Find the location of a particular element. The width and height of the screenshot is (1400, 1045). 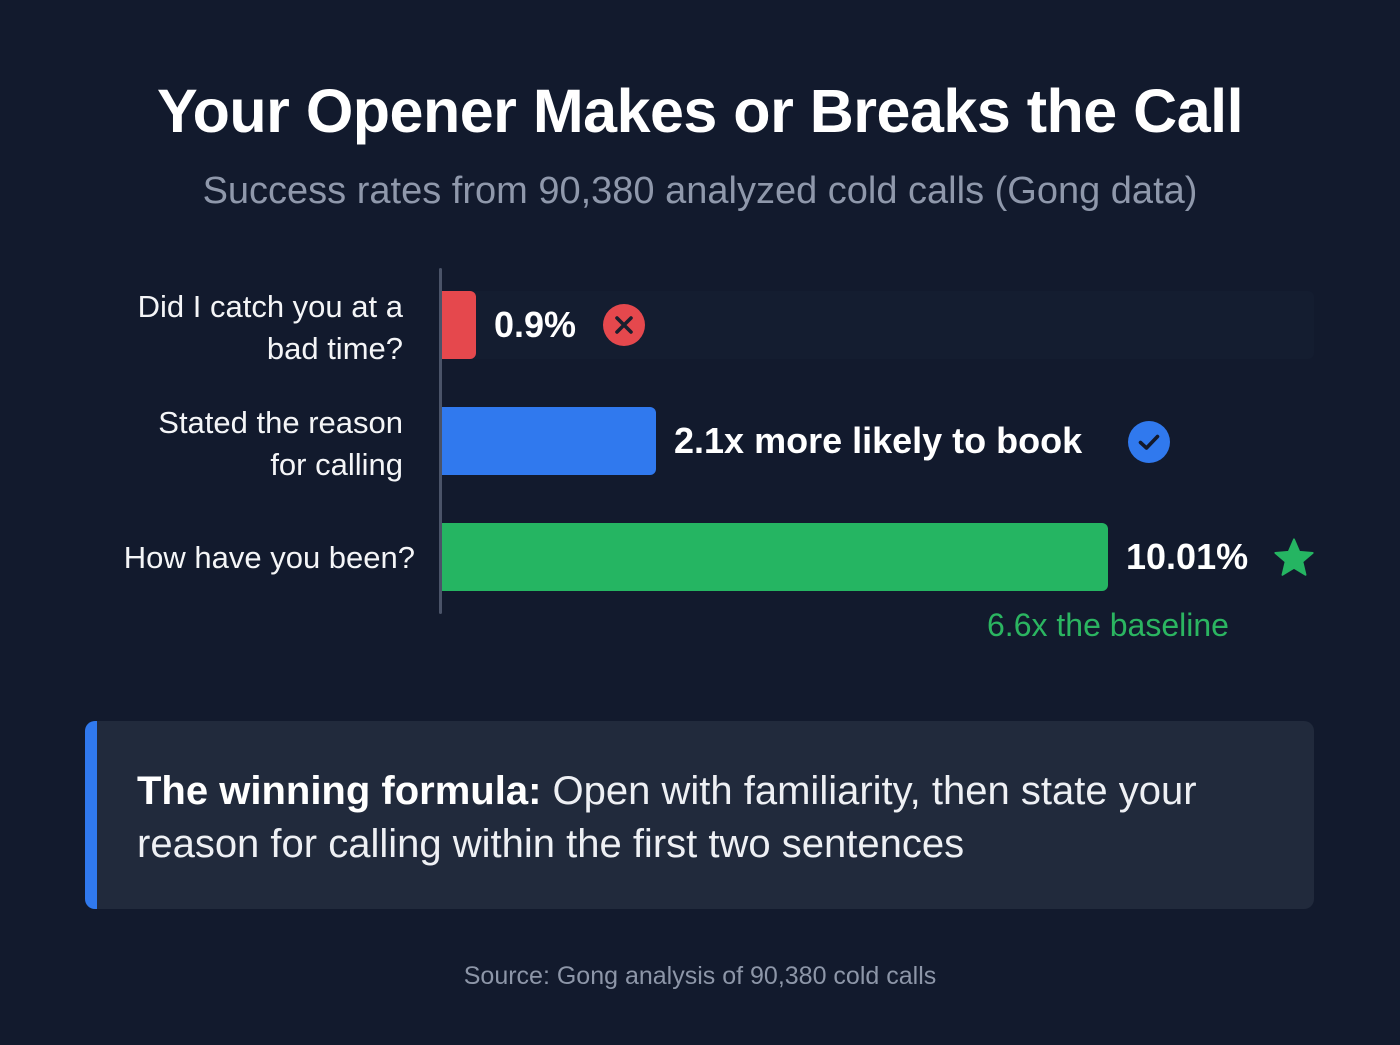

row-label: How have you been? is located at coordinates (237, 558).